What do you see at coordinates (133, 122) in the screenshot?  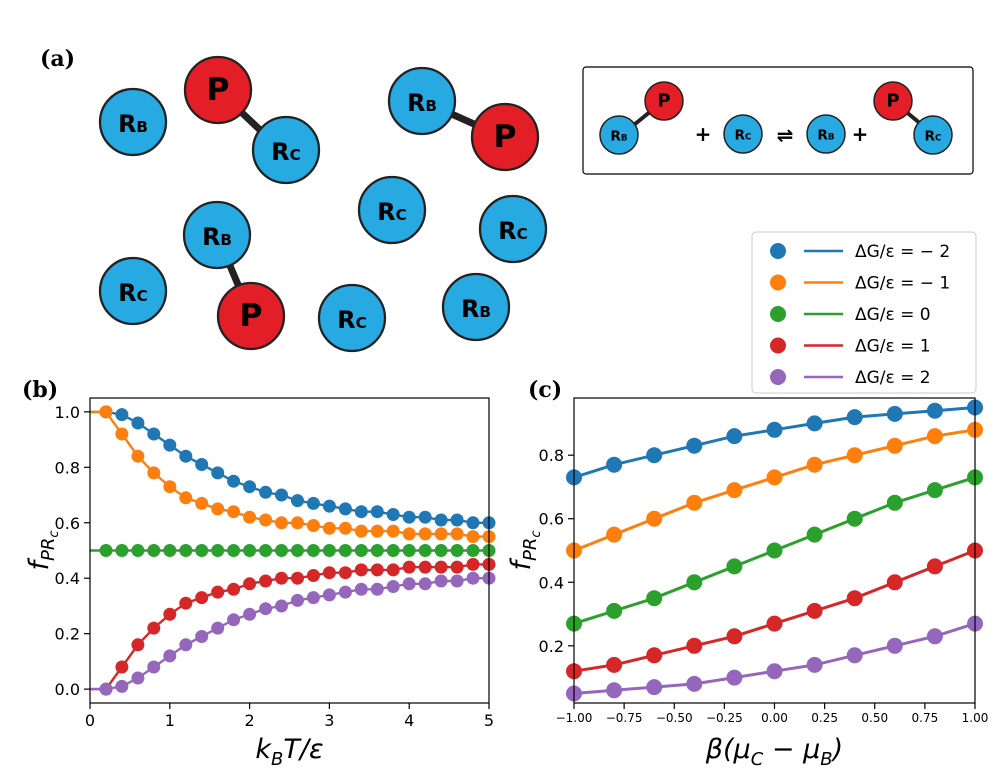 I see `molecule-rb-1: RB` at bounding box center [133, 122].